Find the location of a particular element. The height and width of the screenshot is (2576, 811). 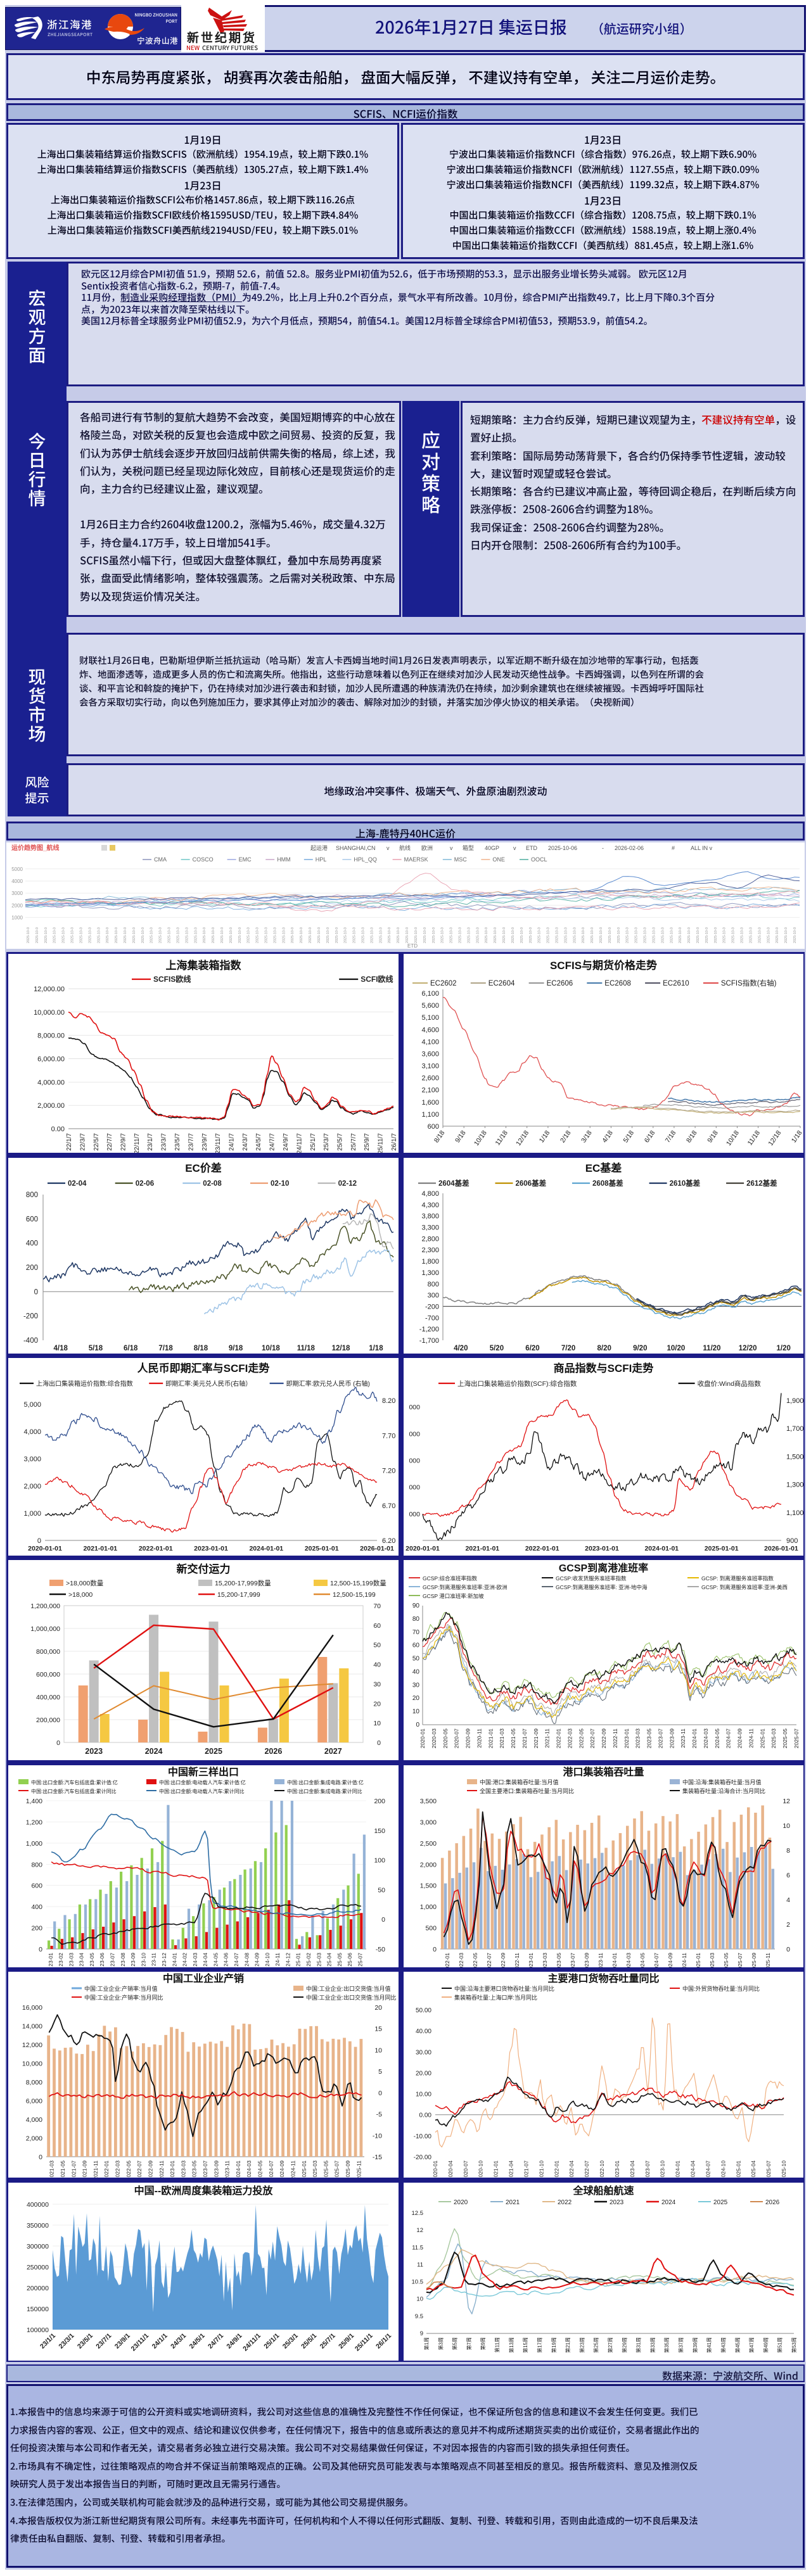

svg-text: 2024-05 is located at coordinates (642, 1960).